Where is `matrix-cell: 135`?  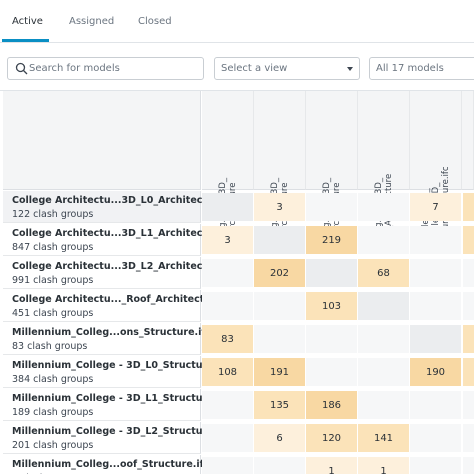
matrix-cell: 135 is located at coordinates (279, 405).